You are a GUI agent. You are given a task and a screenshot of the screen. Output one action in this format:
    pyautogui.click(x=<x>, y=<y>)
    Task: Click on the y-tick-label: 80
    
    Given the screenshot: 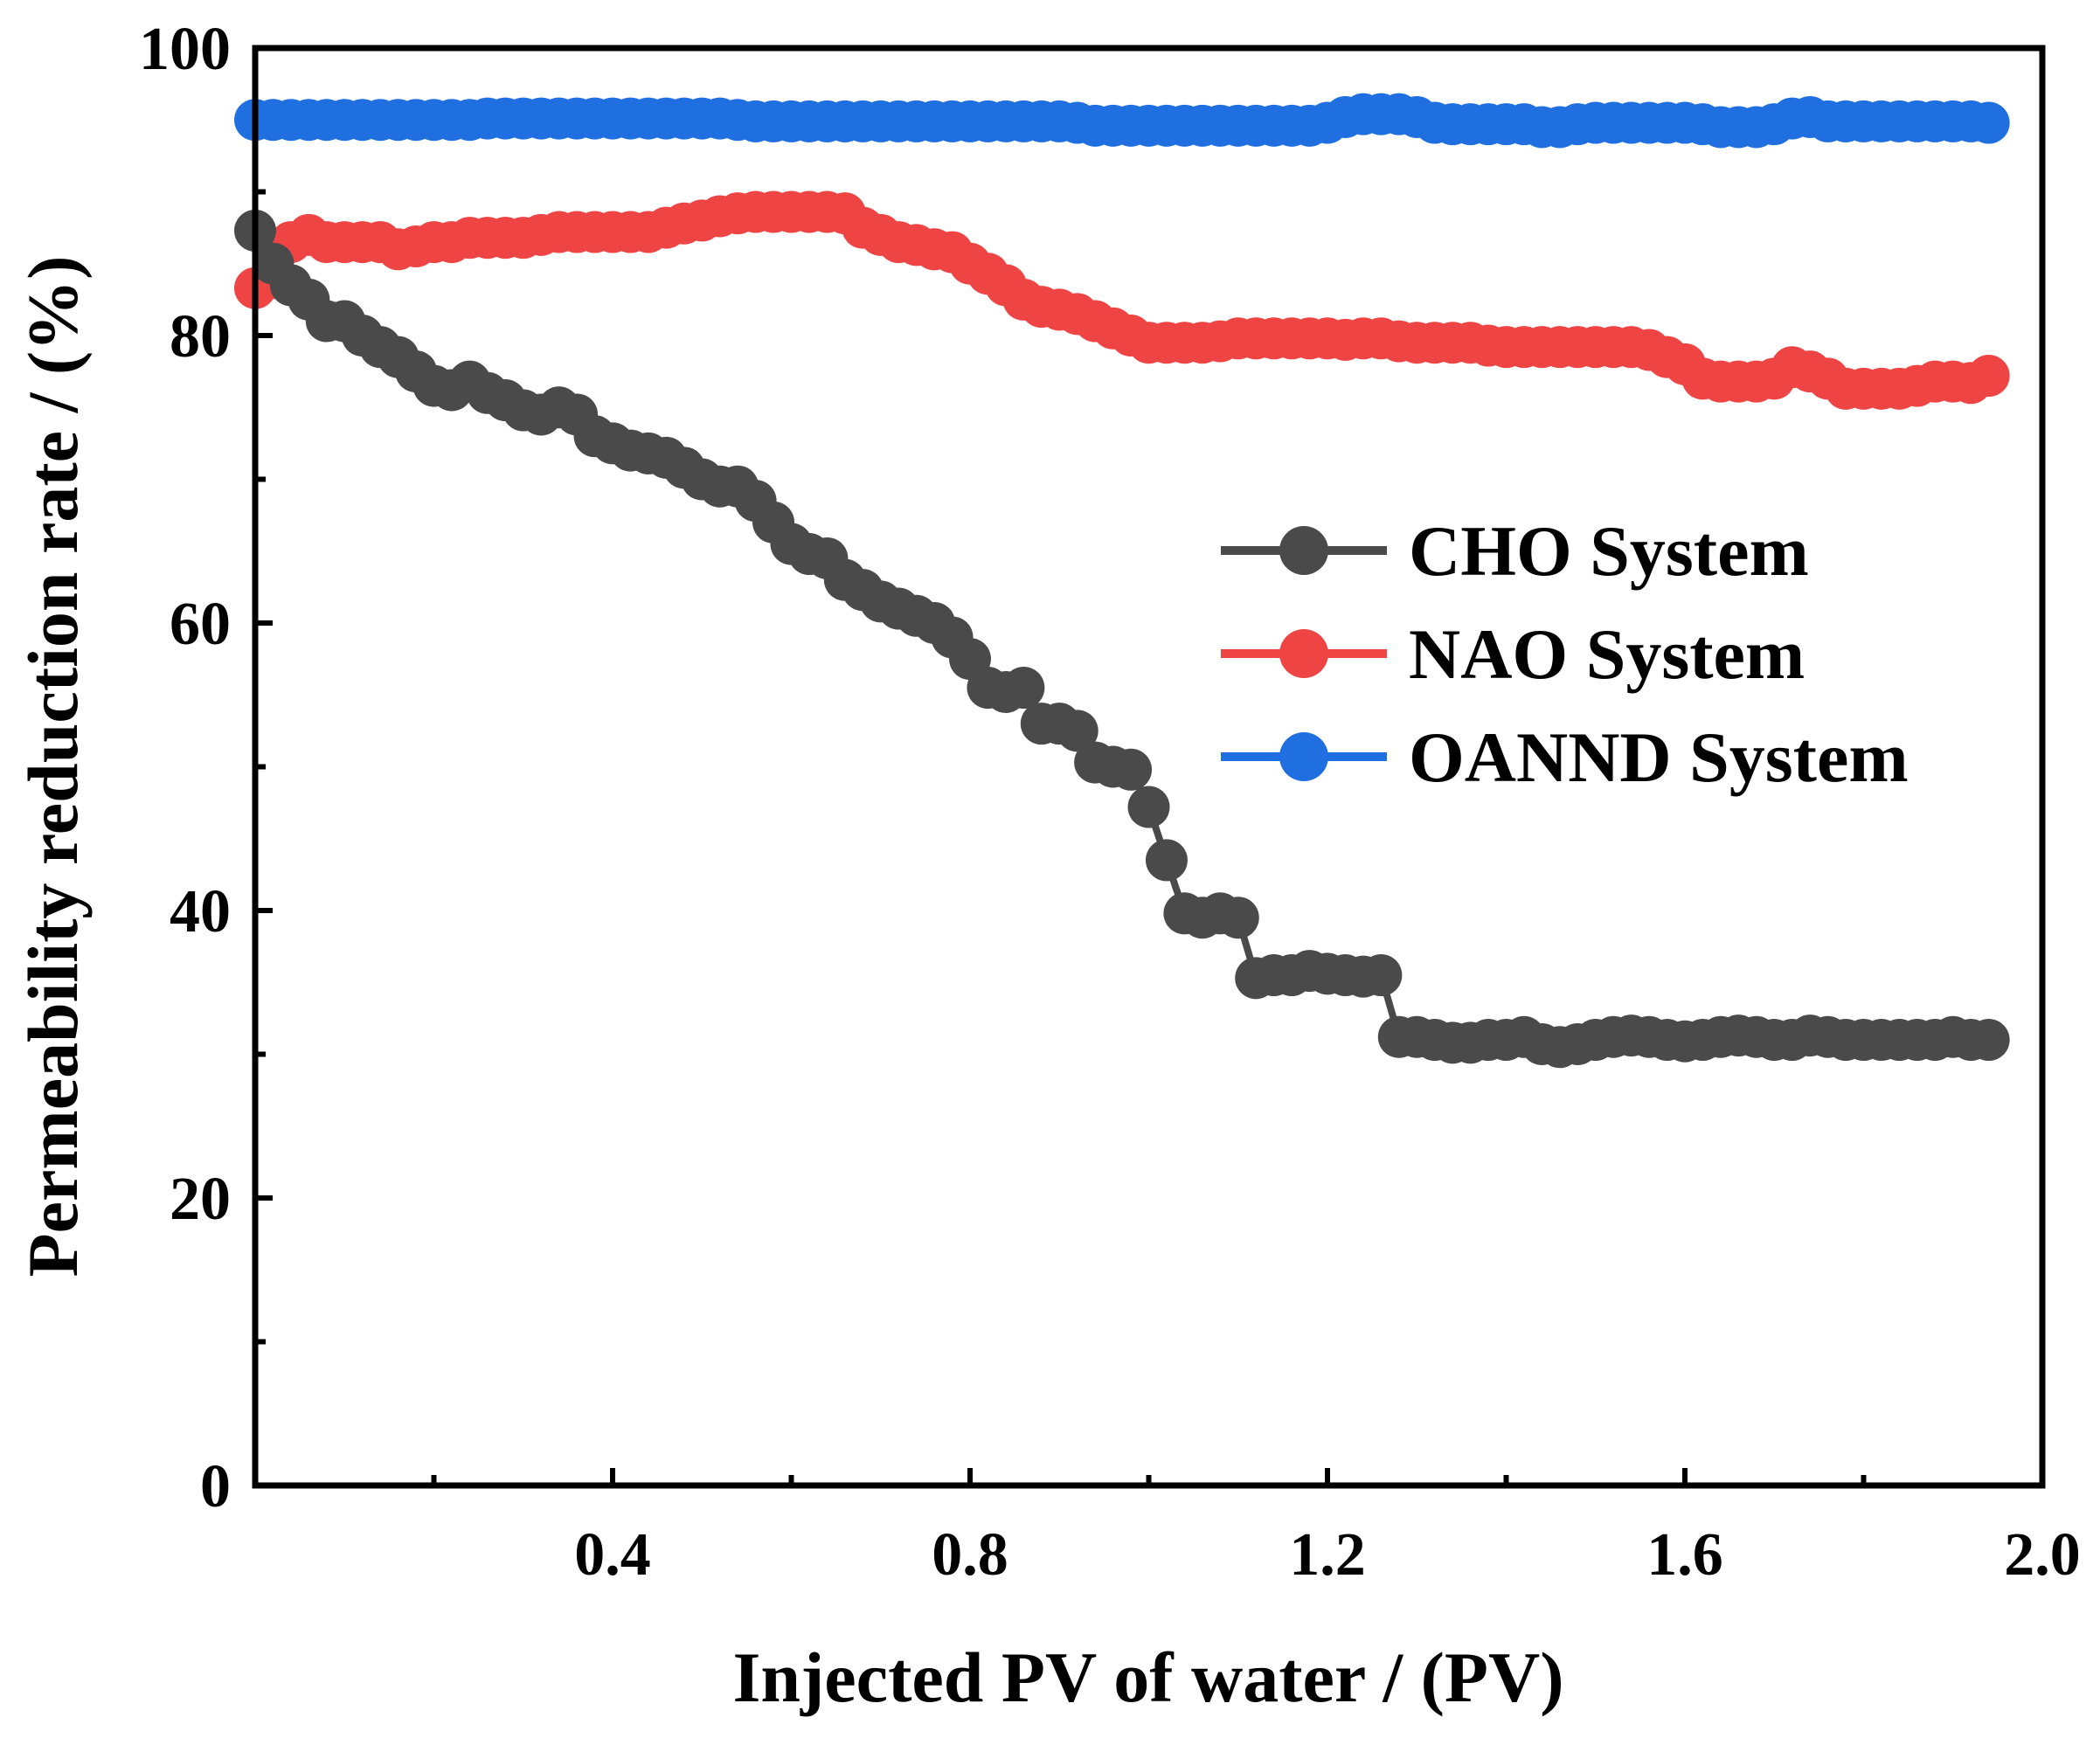 What is the action you would take?
    pyautogui.click(x=201, y=336)
    